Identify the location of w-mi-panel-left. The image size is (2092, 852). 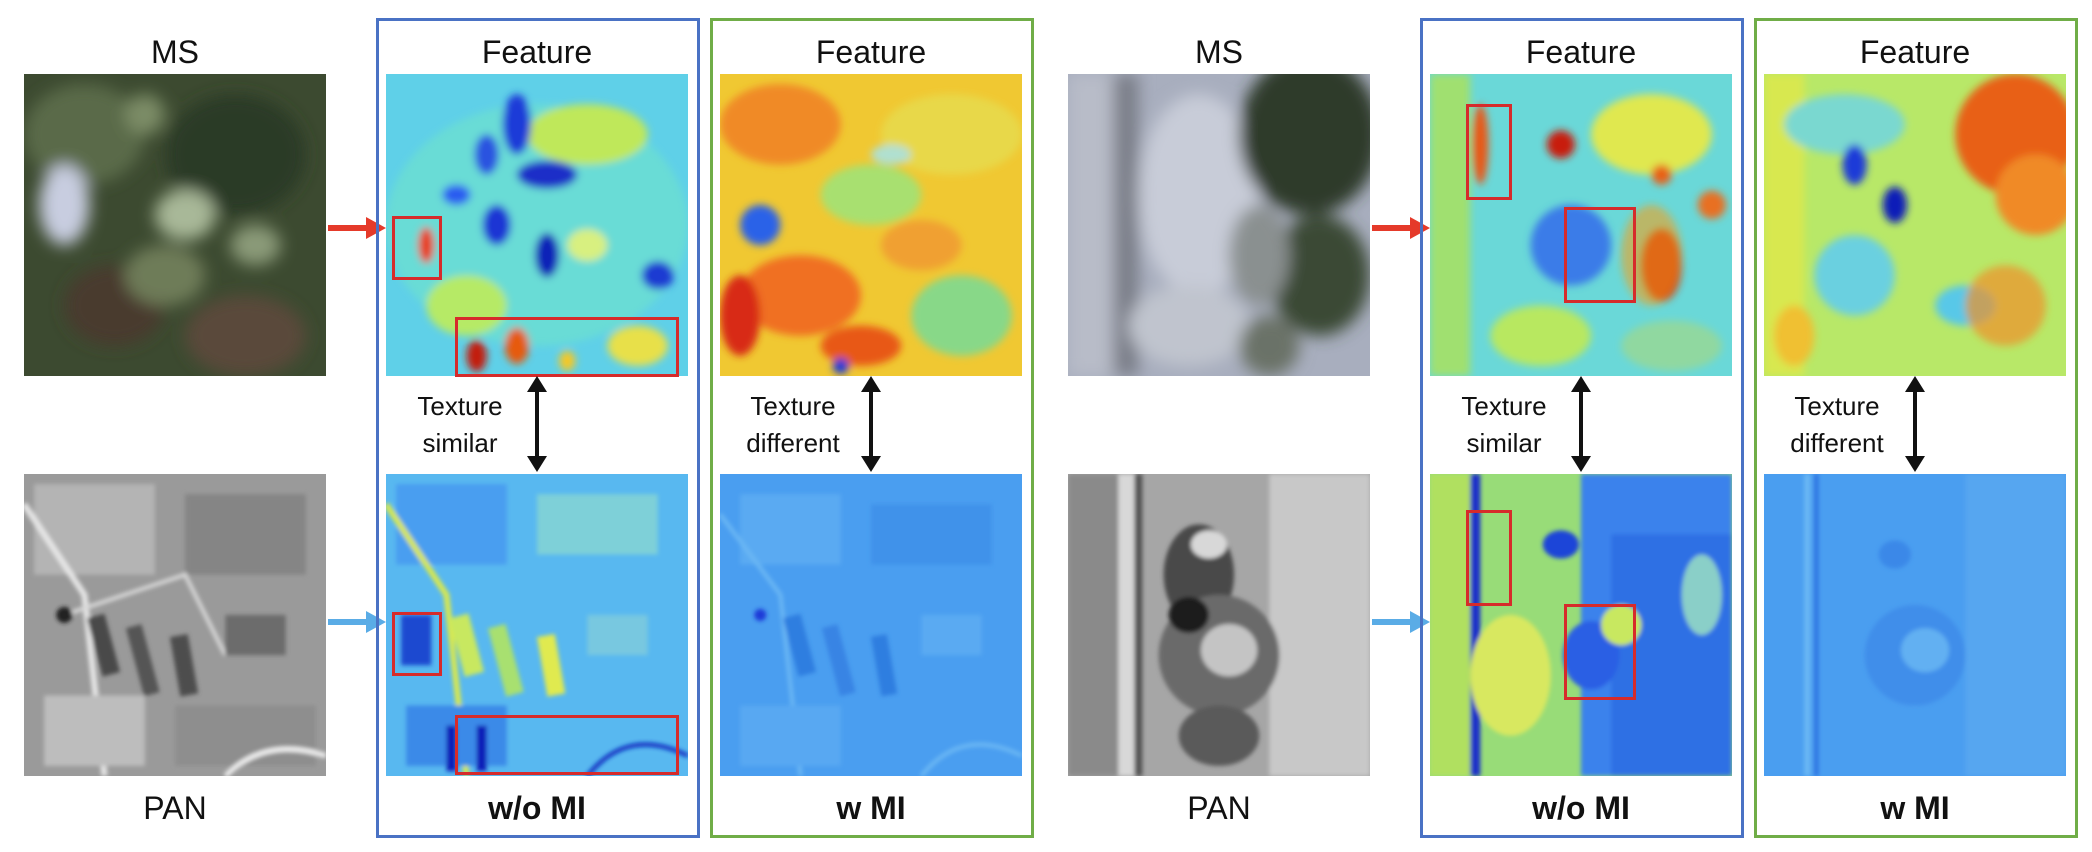
(872, 428).